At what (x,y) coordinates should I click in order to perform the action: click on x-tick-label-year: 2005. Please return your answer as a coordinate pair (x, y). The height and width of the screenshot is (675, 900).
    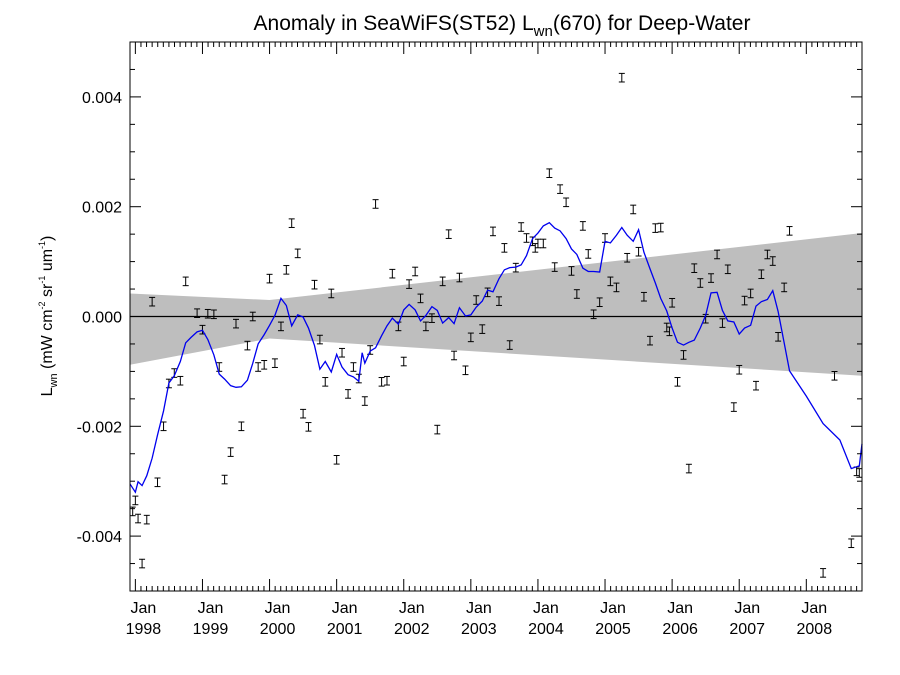
    Looking at the image, I should click on (613, 629).